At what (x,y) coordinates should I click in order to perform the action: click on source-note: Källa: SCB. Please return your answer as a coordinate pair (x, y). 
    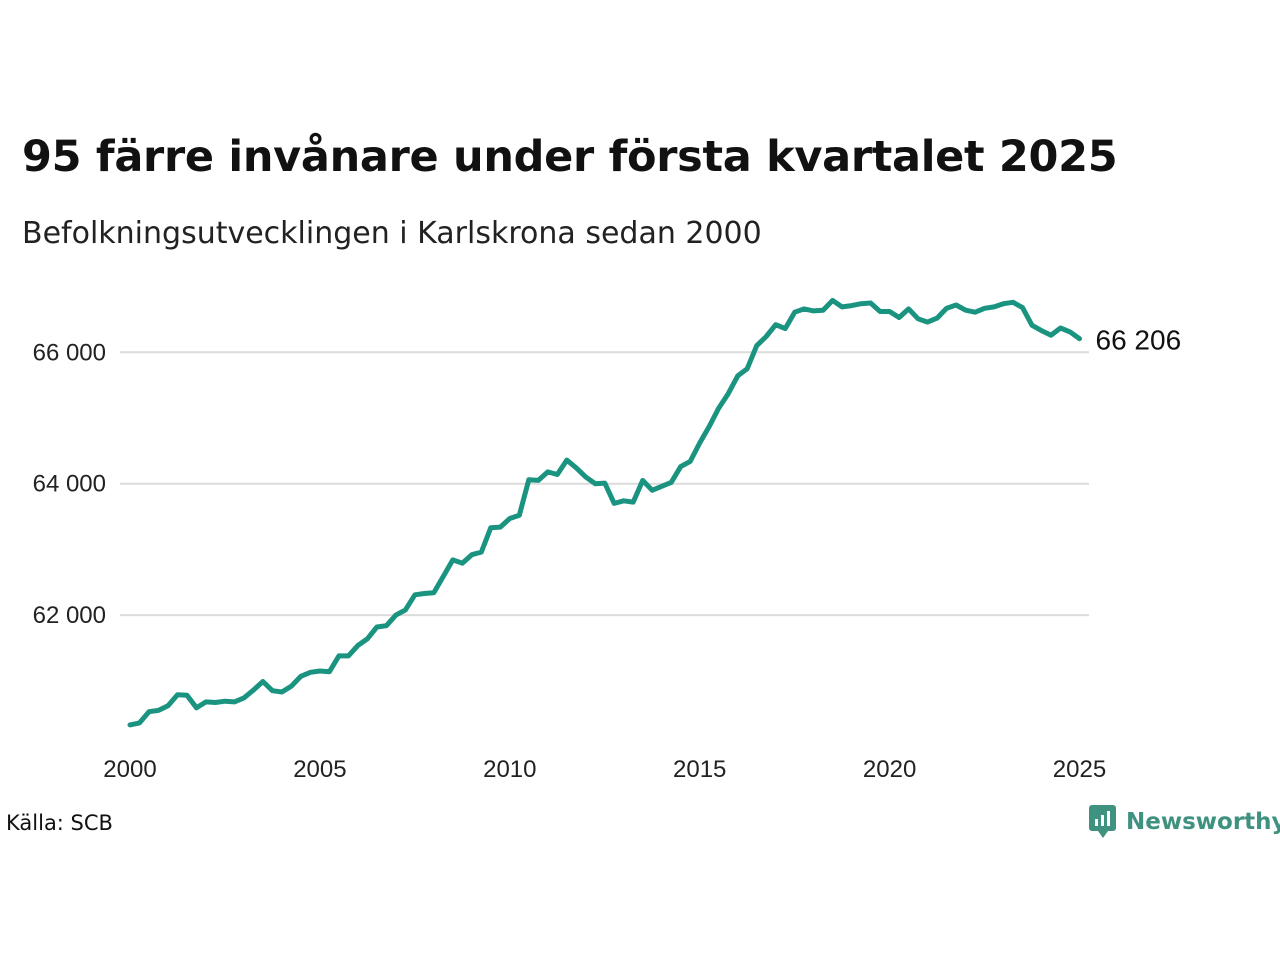
    Looking at the image, I should click on (59, 823).